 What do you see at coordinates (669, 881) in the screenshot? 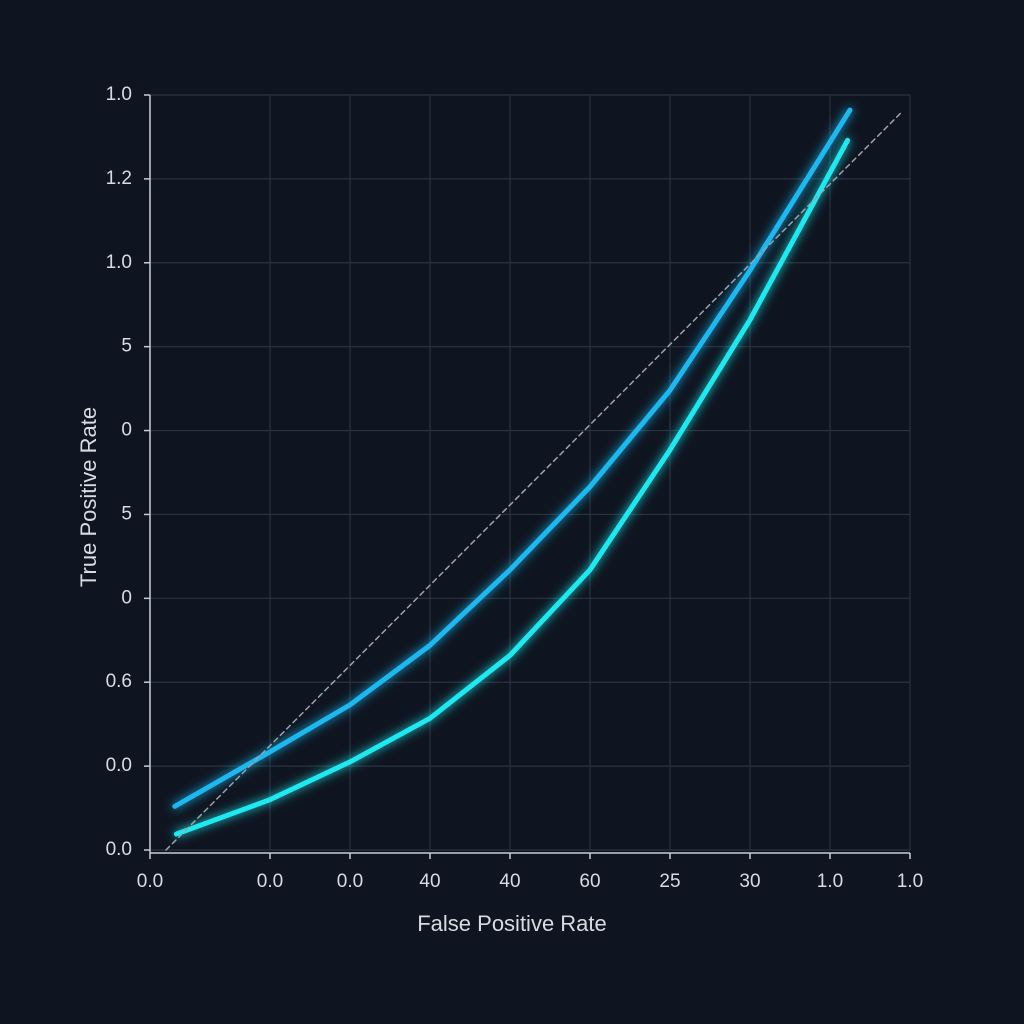
I see `x-tick-label: 25` at bounding box center [669, 881].